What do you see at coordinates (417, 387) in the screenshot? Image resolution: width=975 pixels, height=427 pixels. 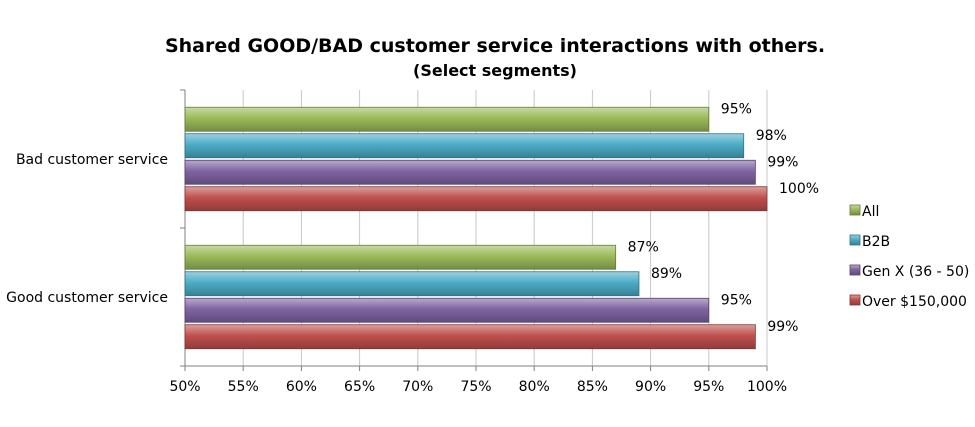 I see `x-tick-label: 70%` at bounding box center [417, 387].